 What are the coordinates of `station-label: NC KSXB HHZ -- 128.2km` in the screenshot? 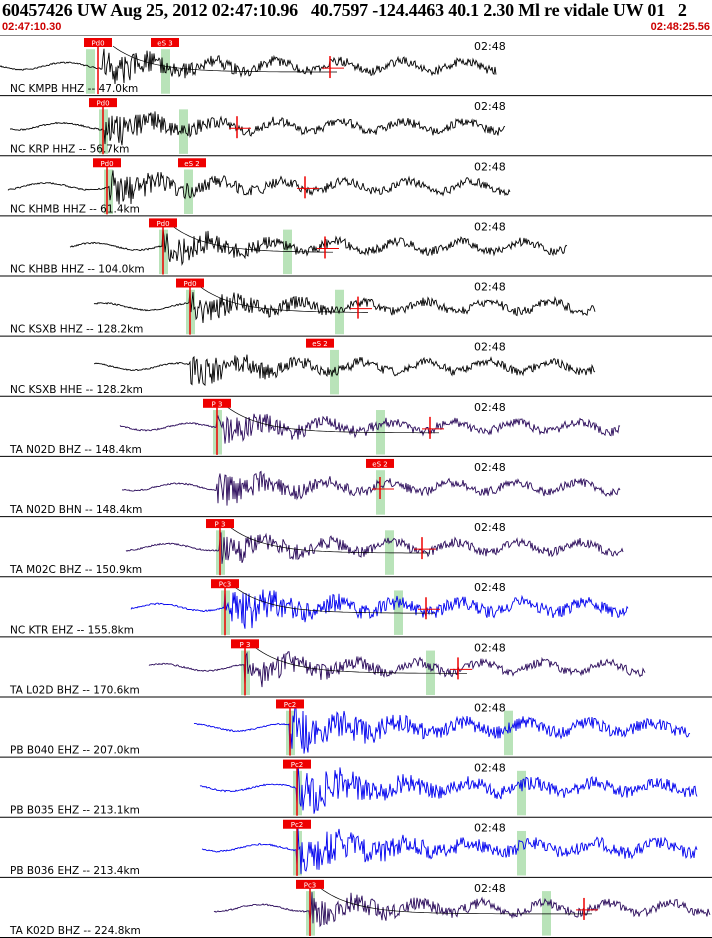 It's located at (76, 330).